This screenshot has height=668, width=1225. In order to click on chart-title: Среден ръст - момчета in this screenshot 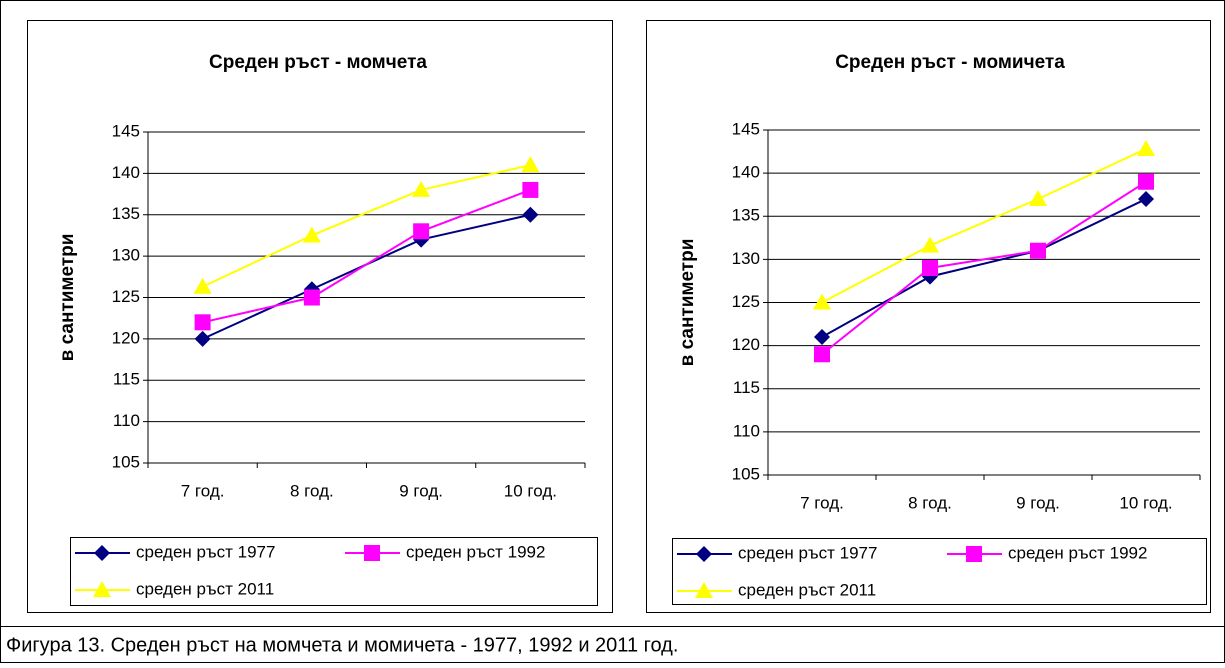, I will do `click(318, 62)`.